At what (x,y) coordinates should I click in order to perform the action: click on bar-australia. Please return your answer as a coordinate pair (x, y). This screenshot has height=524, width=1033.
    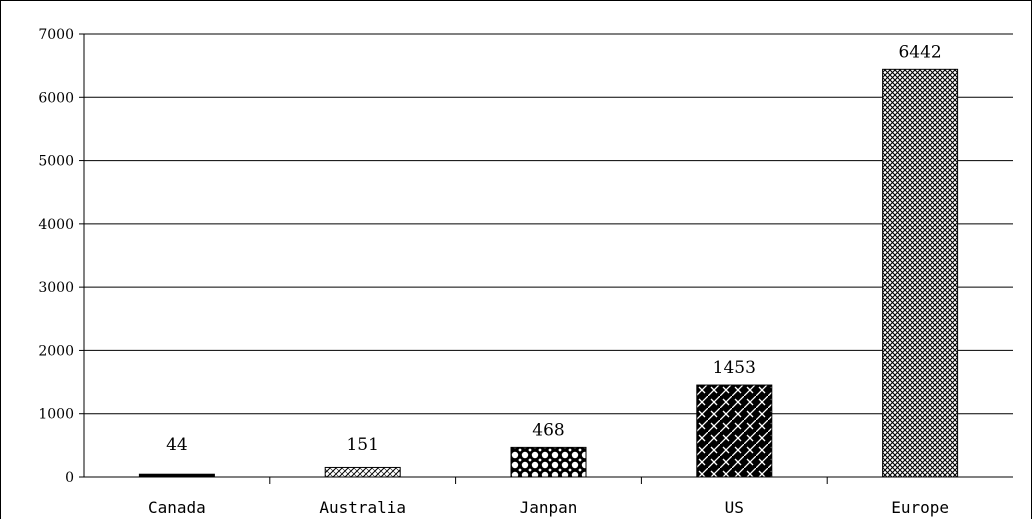
    Looking at the image, I should click on (362, 472).